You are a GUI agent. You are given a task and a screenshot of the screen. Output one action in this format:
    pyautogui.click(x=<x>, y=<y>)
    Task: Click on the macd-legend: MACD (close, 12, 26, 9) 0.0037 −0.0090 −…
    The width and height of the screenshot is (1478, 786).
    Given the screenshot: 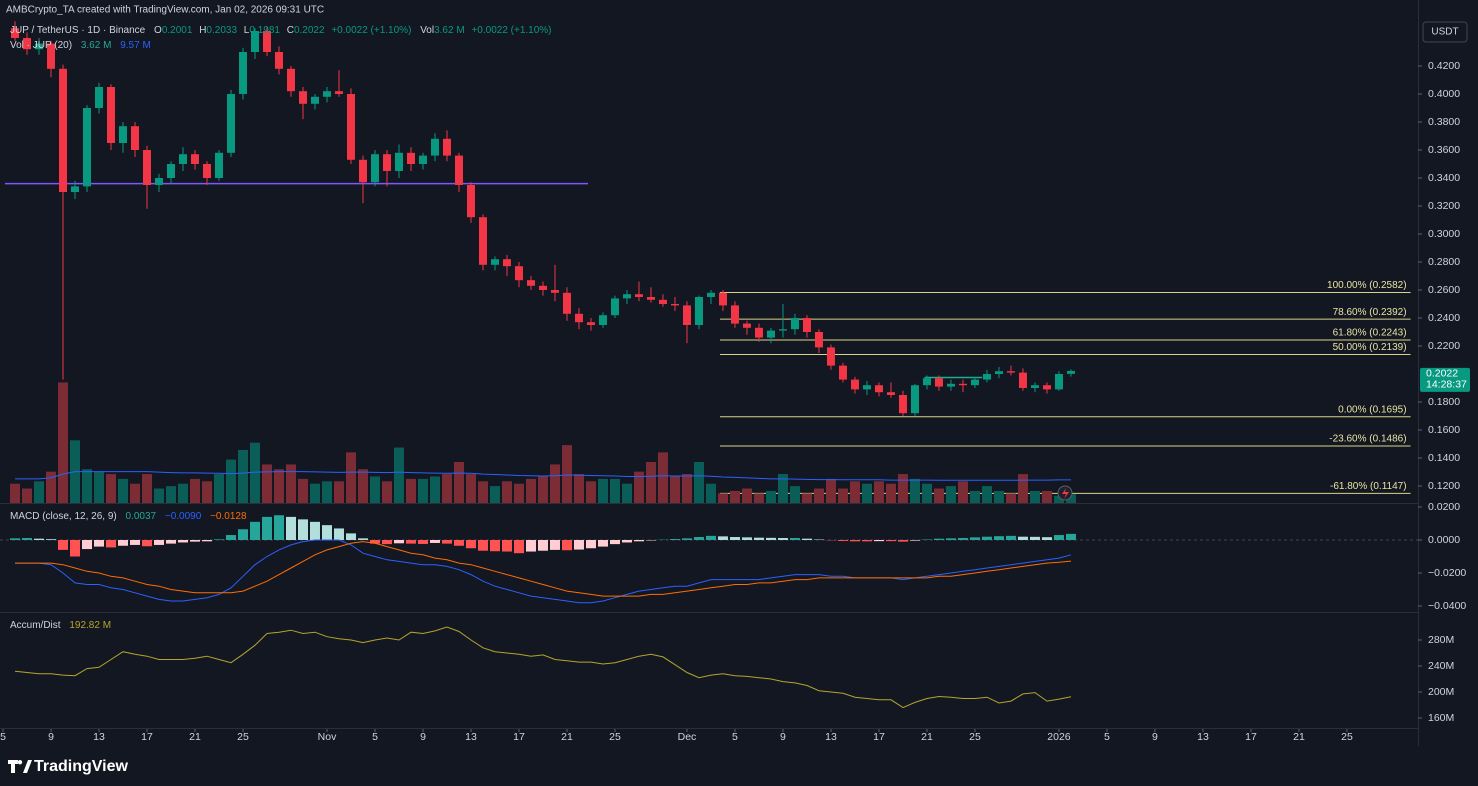 What is the action you would take?
    pyautogui.click(x=128, y=516)
    